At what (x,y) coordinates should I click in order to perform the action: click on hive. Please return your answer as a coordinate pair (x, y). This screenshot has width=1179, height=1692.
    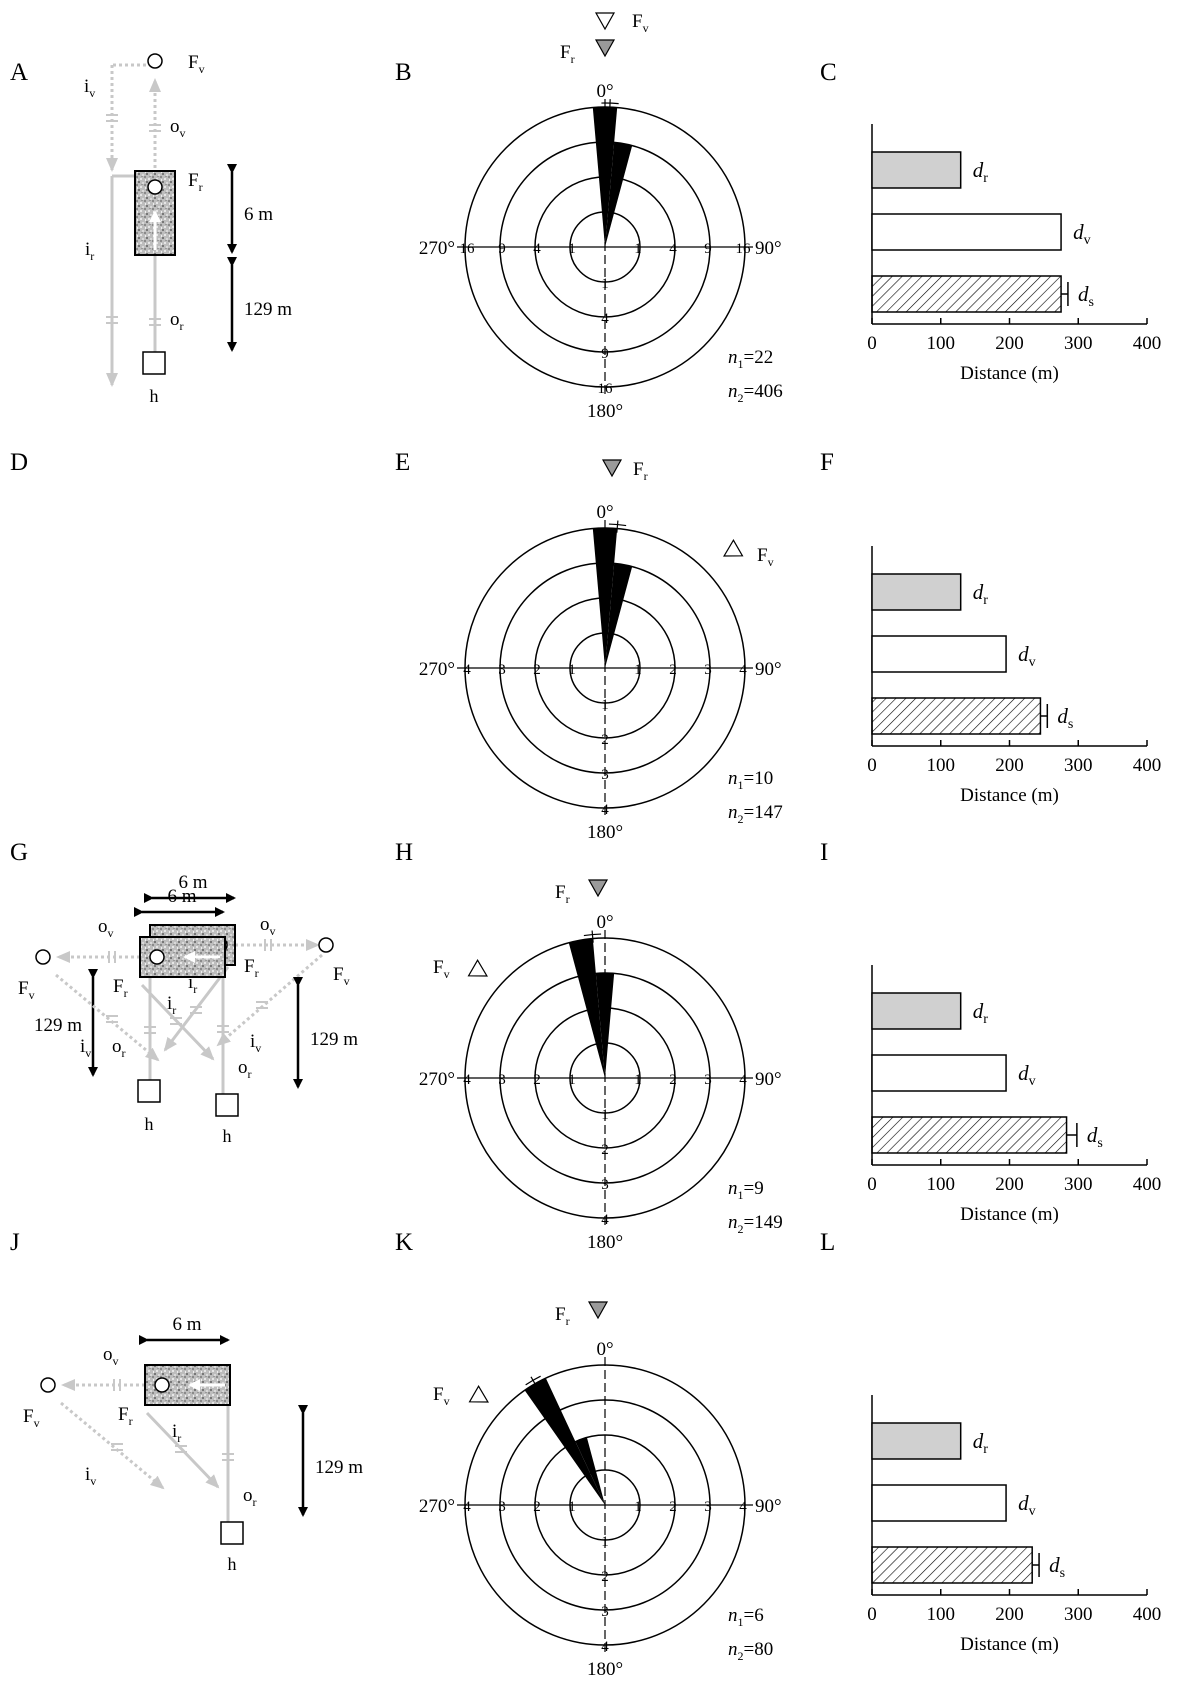
    Looking at the image, I should click on (227, 1105).